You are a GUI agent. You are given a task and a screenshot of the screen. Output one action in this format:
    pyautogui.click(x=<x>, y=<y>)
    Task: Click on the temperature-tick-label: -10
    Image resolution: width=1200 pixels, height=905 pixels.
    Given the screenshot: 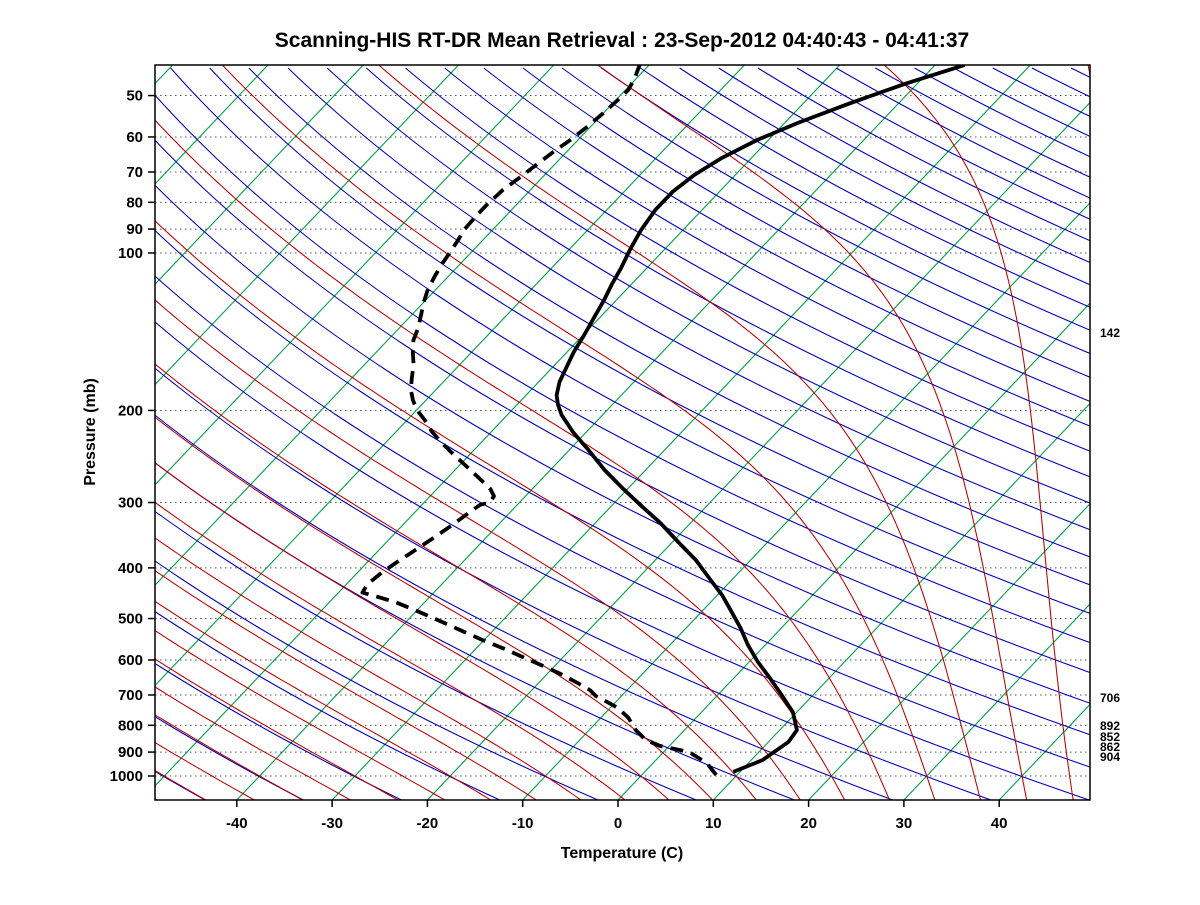 What is the action you would take?
    pyautogui.click(x=523, y=823)
    